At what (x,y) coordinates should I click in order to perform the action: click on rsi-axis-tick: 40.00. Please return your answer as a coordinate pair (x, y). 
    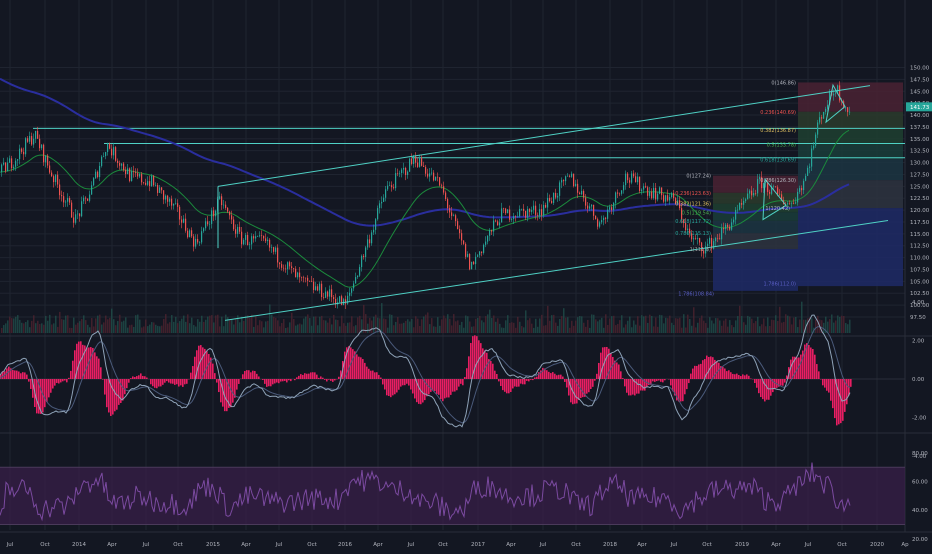
    Looking at the image, I should click on (920, 511).